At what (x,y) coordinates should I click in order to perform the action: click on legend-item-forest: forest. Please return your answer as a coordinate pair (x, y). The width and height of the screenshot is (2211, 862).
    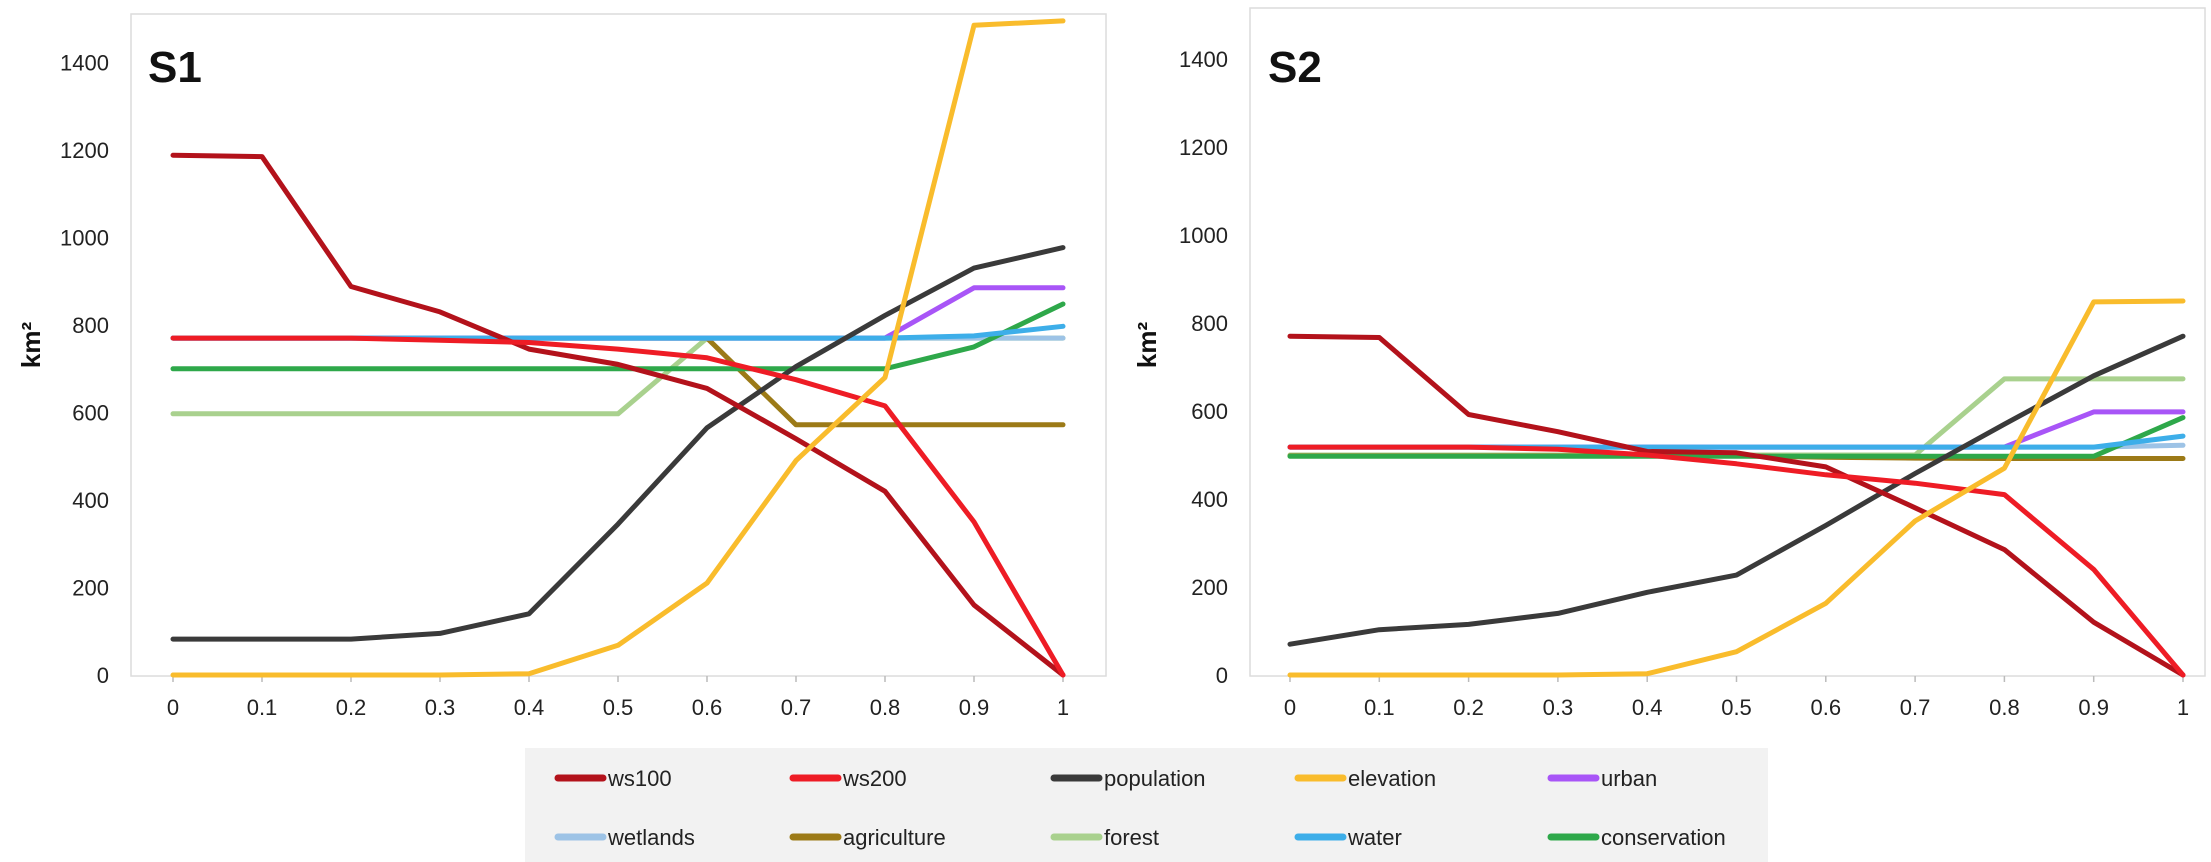
    Looking at the image, I should click on (1104, 837).